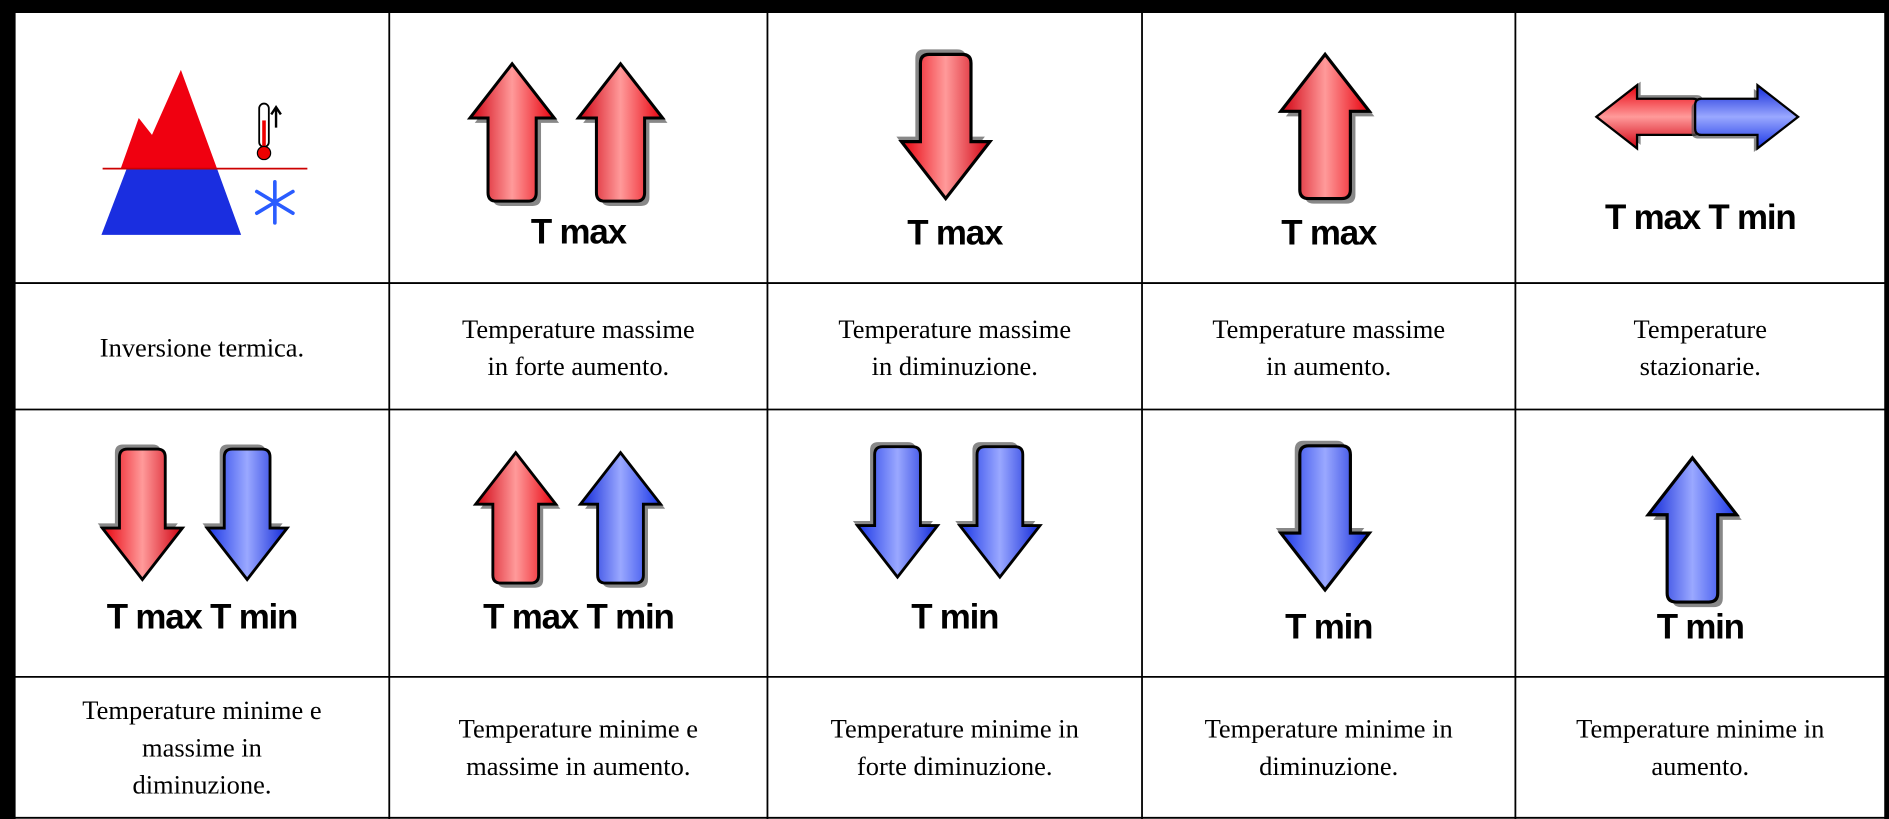 This screenshot has height=819, width=1889. What do you see at coordinates (1700, 329) in the screenshot?
I see `caption-line: Temperature` at bounding box center [1700, 329].